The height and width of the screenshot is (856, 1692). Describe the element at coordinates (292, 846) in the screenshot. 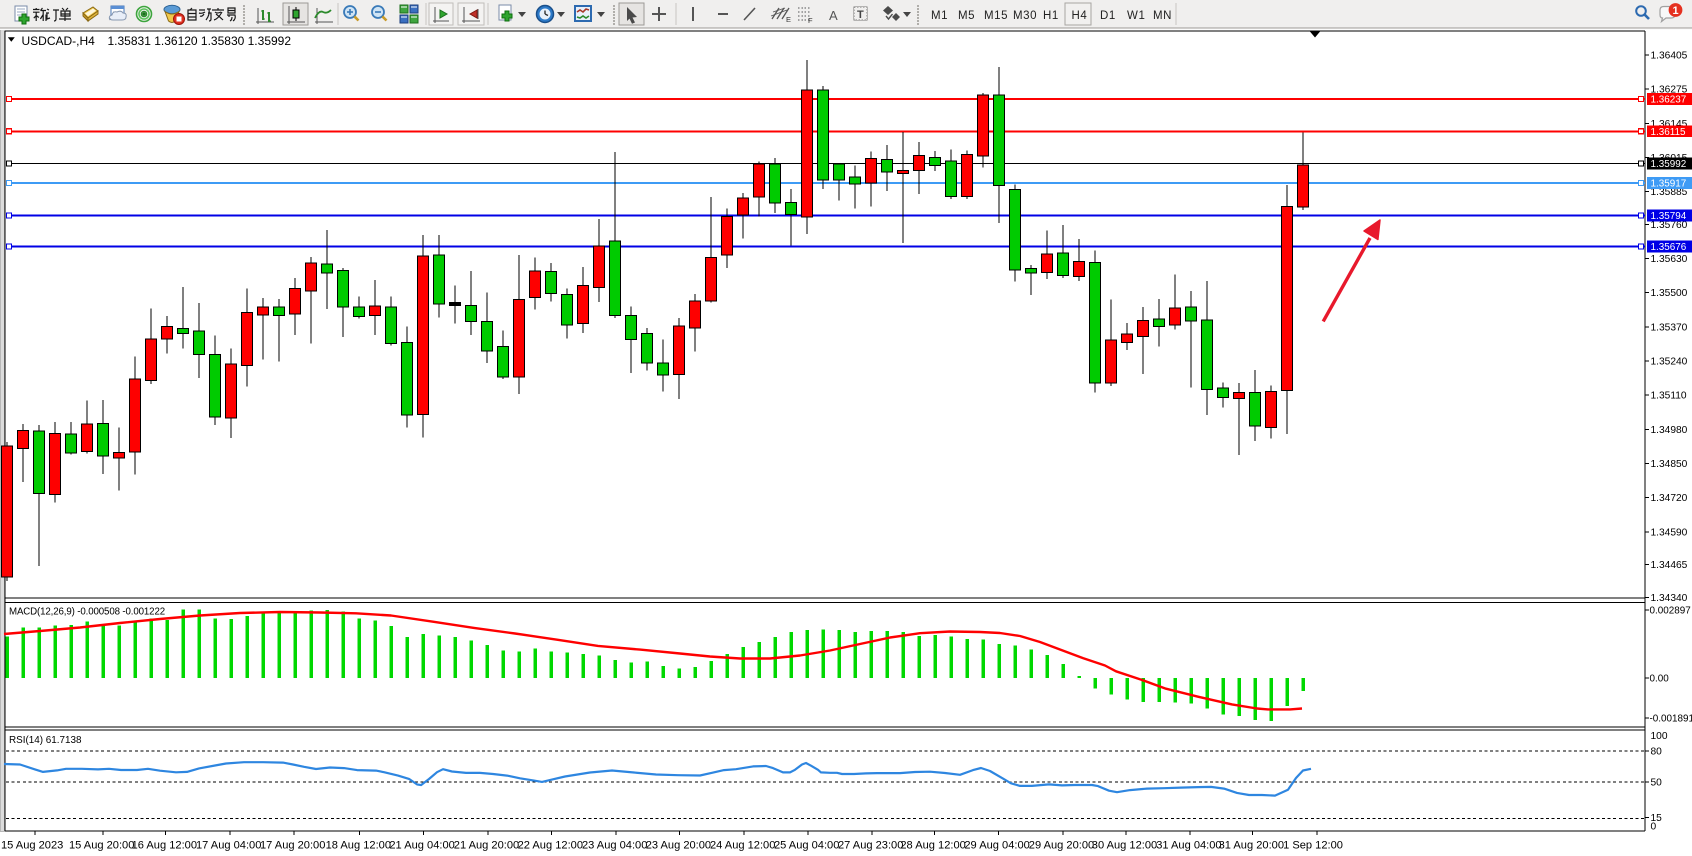

I see `svg-text: 17 Aug 20:00` at that location.